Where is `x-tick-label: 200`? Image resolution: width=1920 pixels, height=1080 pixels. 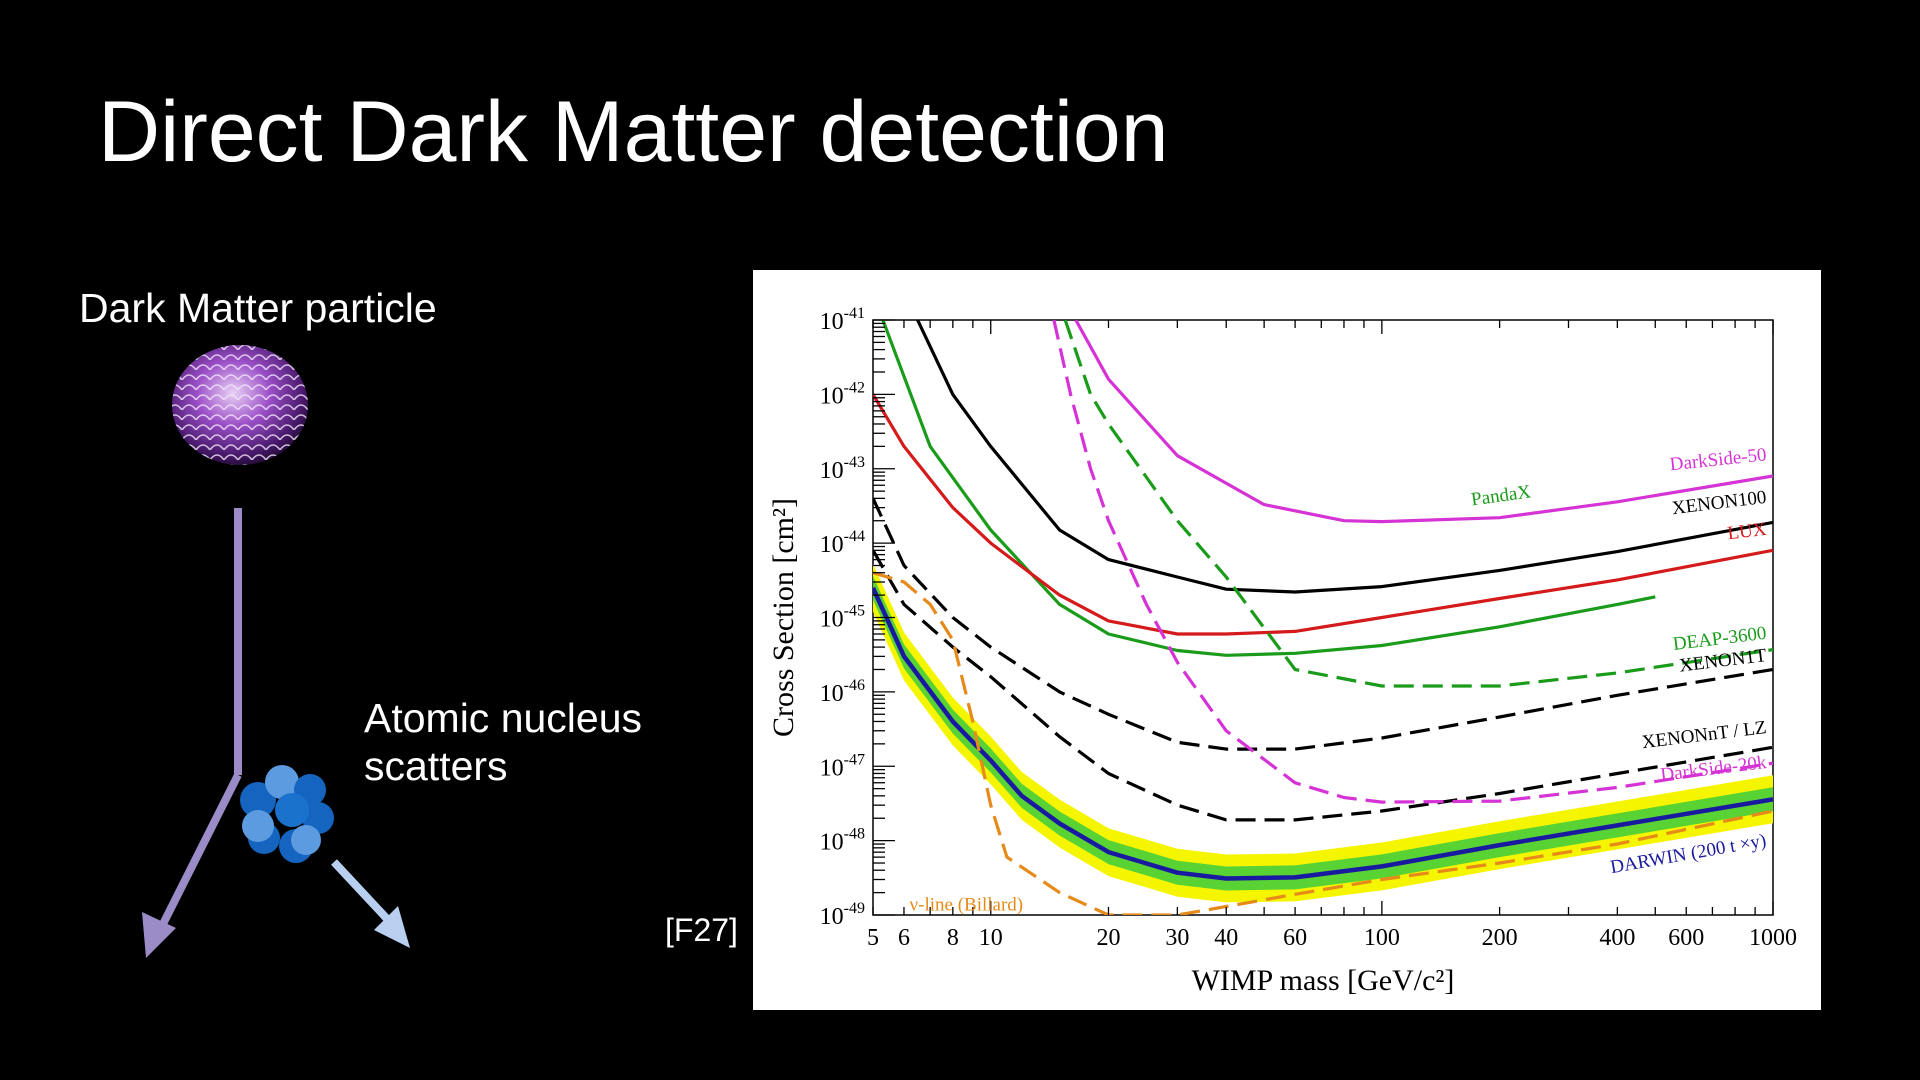 x-tick-label: 200 is located at coordinates (1500, 938).